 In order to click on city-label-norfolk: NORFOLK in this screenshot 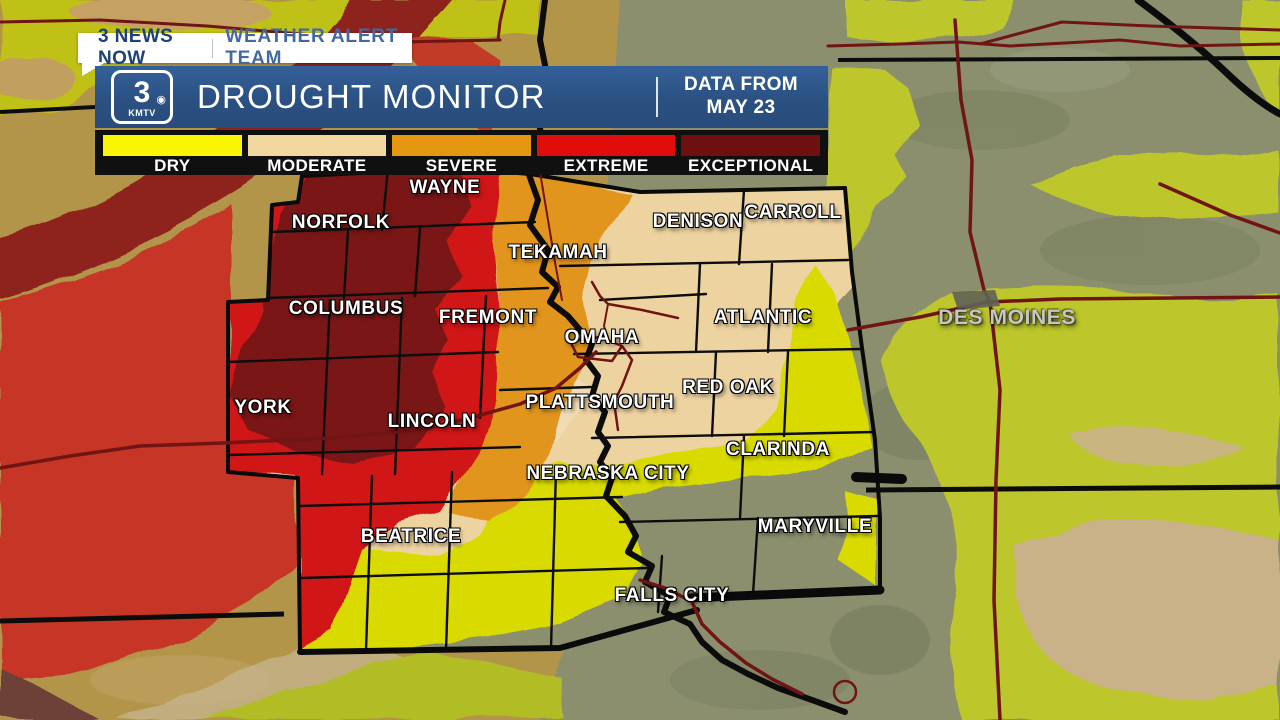, I will do `click(341, 222)`.